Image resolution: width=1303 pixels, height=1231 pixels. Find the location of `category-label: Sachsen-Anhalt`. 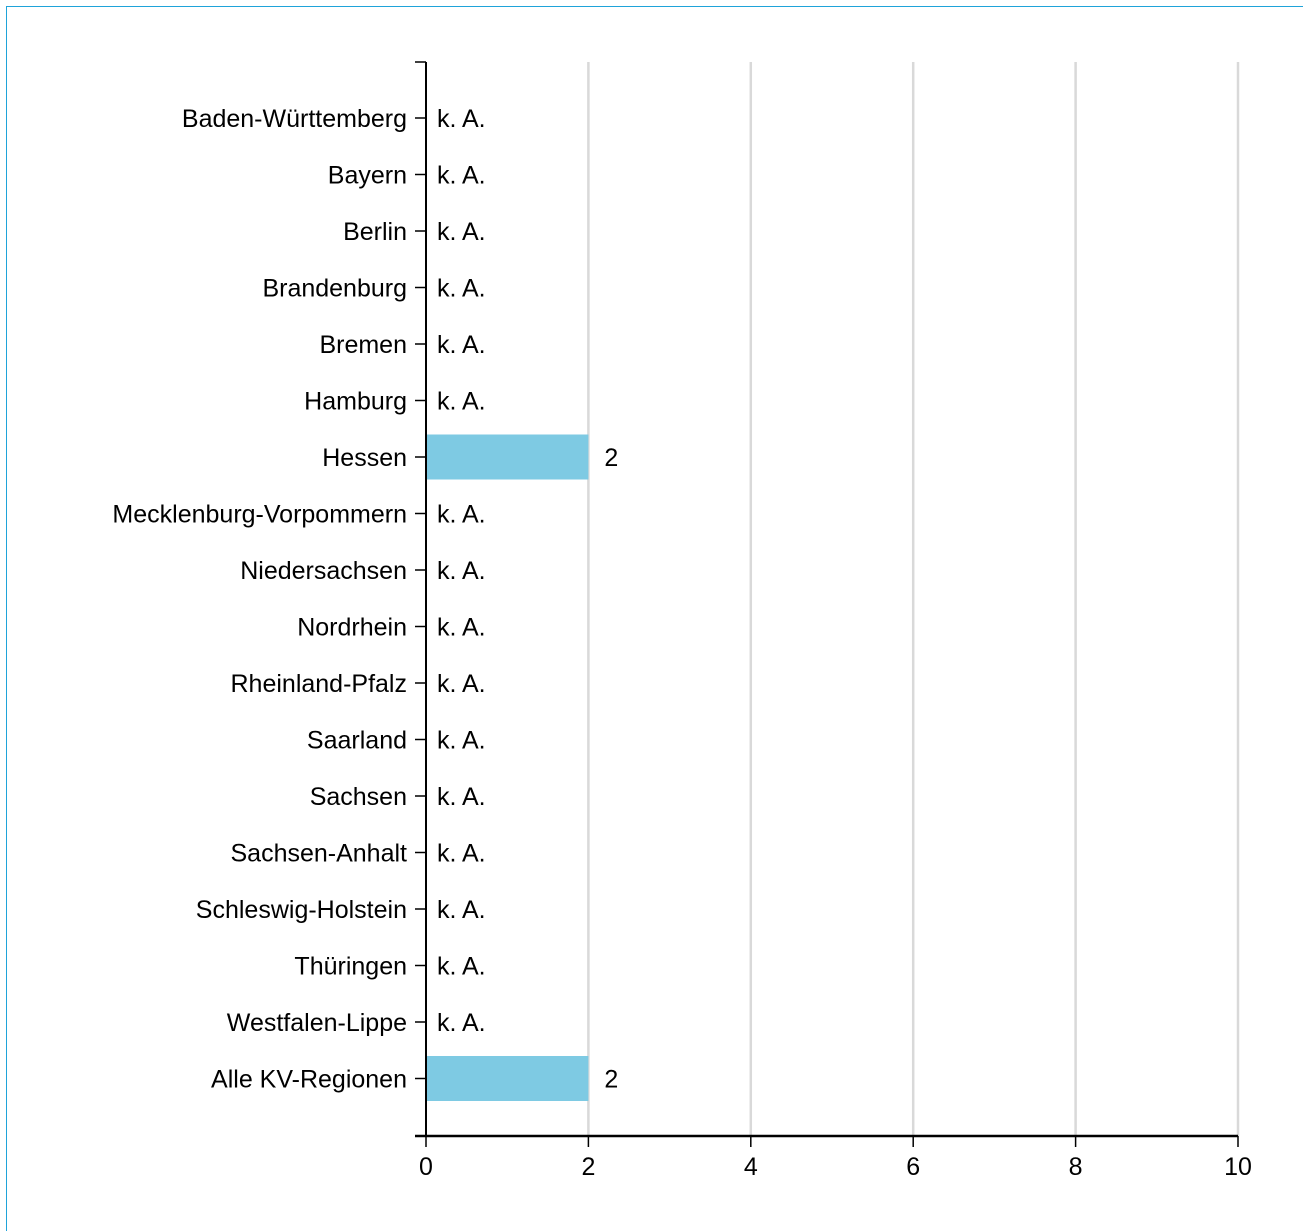

category-label: Sachsen-Anhalt is located at coordinates (318, 854).